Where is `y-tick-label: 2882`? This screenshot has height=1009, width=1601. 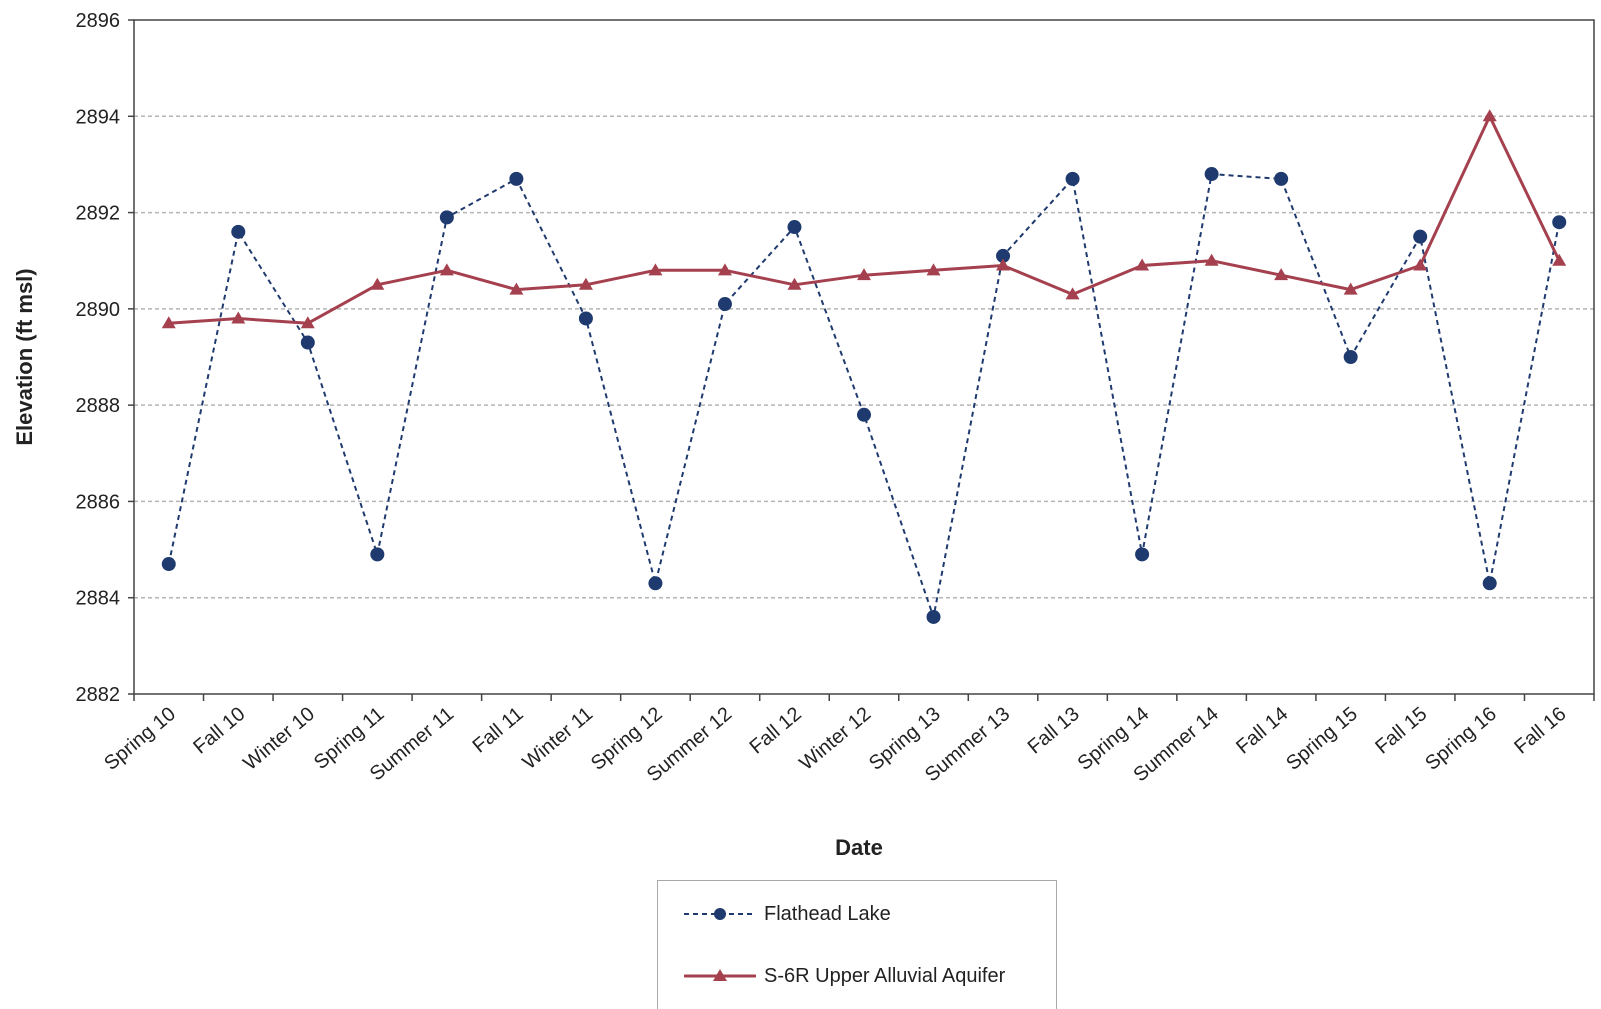
y-tick-label: 2882 is located at coordinates (98, 695).